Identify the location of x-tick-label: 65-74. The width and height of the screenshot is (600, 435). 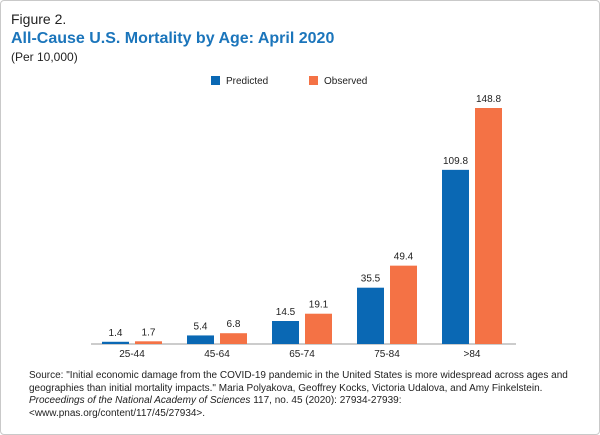
(302, 354).